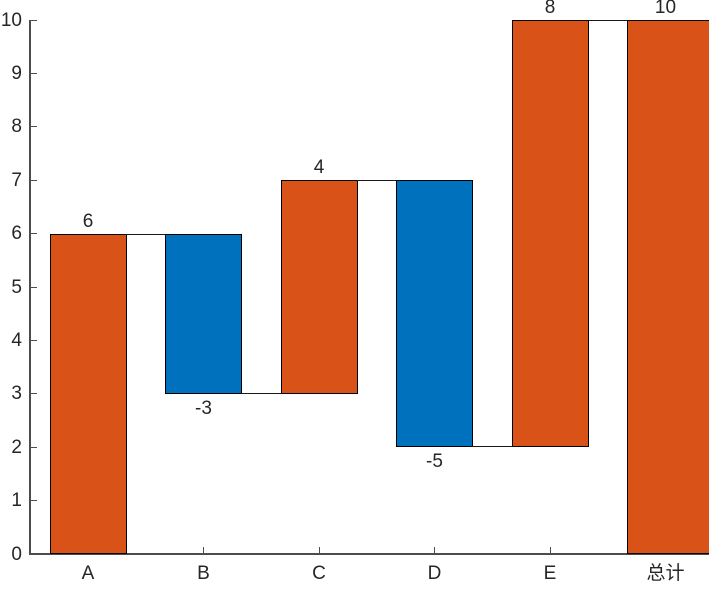 This screenshot has width=709, height=589. What do you see at coordinates (550, 9) in the screenshot?
I see `value-label-e: 8` at bounding box center [550, 9].